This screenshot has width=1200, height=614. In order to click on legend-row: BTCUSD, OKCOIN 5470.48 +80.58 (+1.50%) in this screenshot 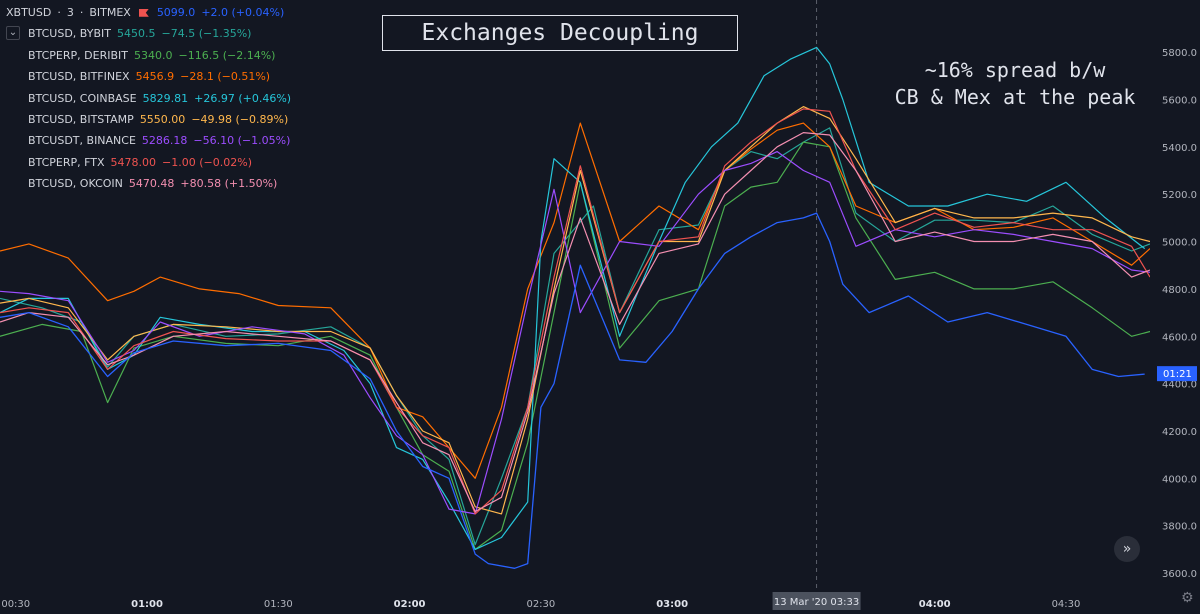, I will do `click(148, 183)`.